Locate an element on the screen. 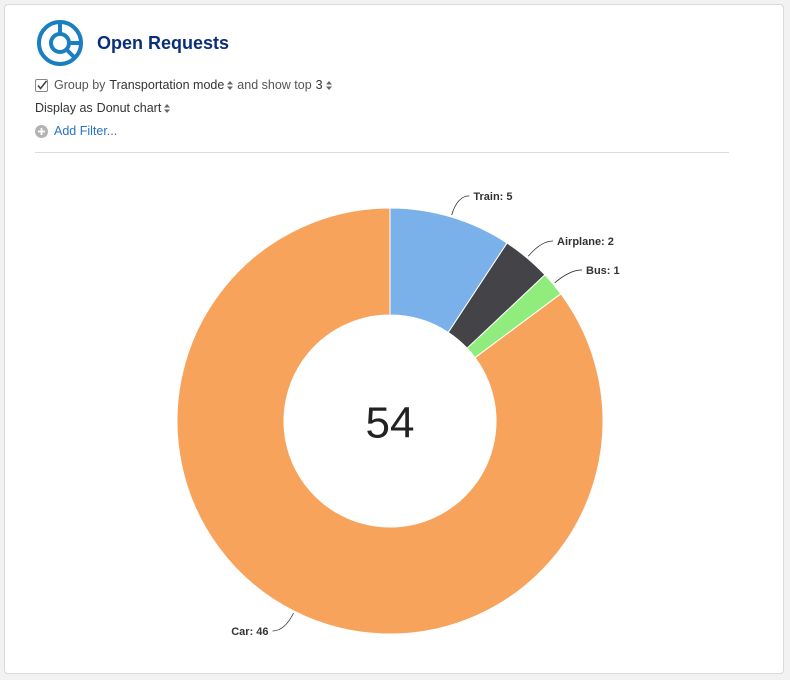 Image resolution: width=790 pixels, height=680 pixels. group-by-value: Transportation mode is located at coordinates (167, 85).